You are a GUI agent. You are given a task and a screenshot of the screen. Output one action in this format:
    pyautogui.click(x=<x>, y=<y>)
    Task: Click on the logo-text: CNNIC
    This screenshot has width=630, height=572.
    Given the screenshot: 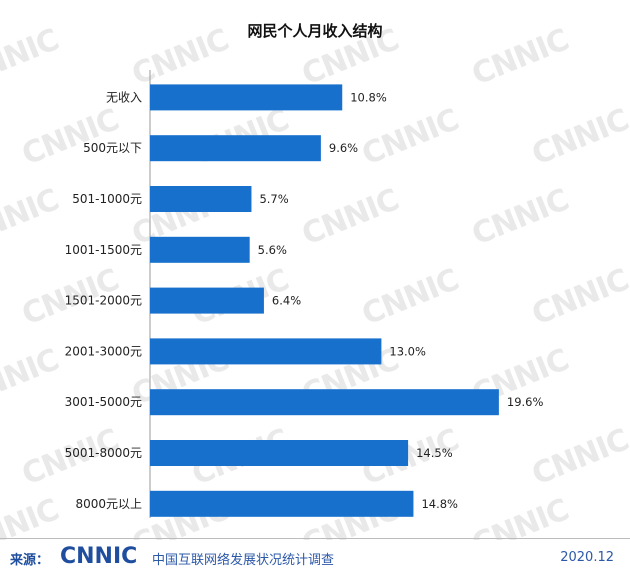 What is the action you would take?
    pyautogui.click(x=98, y=555)
    